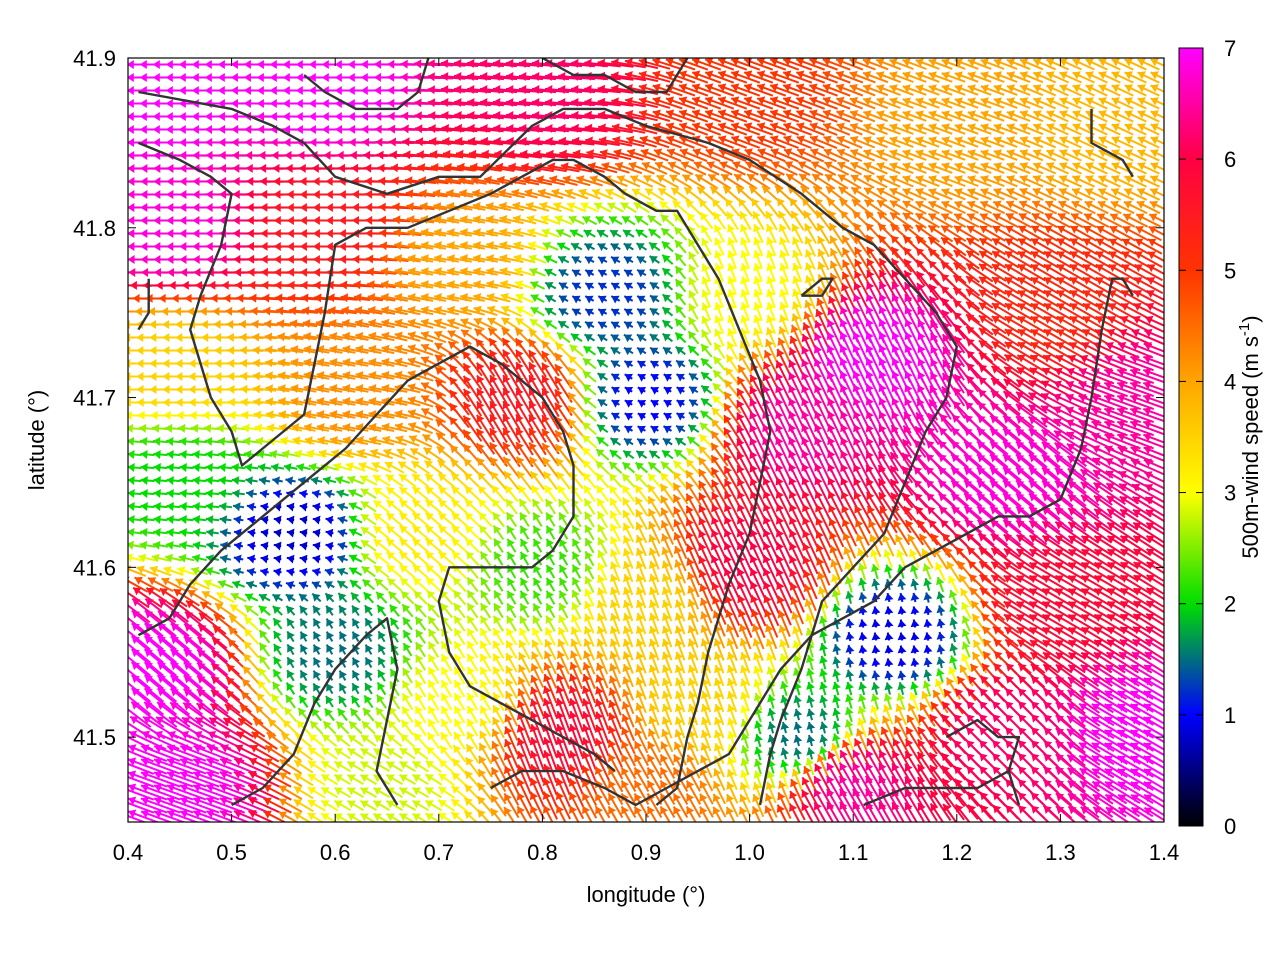  I want to click on y-tick-label: 41.6, so click(94, 567).